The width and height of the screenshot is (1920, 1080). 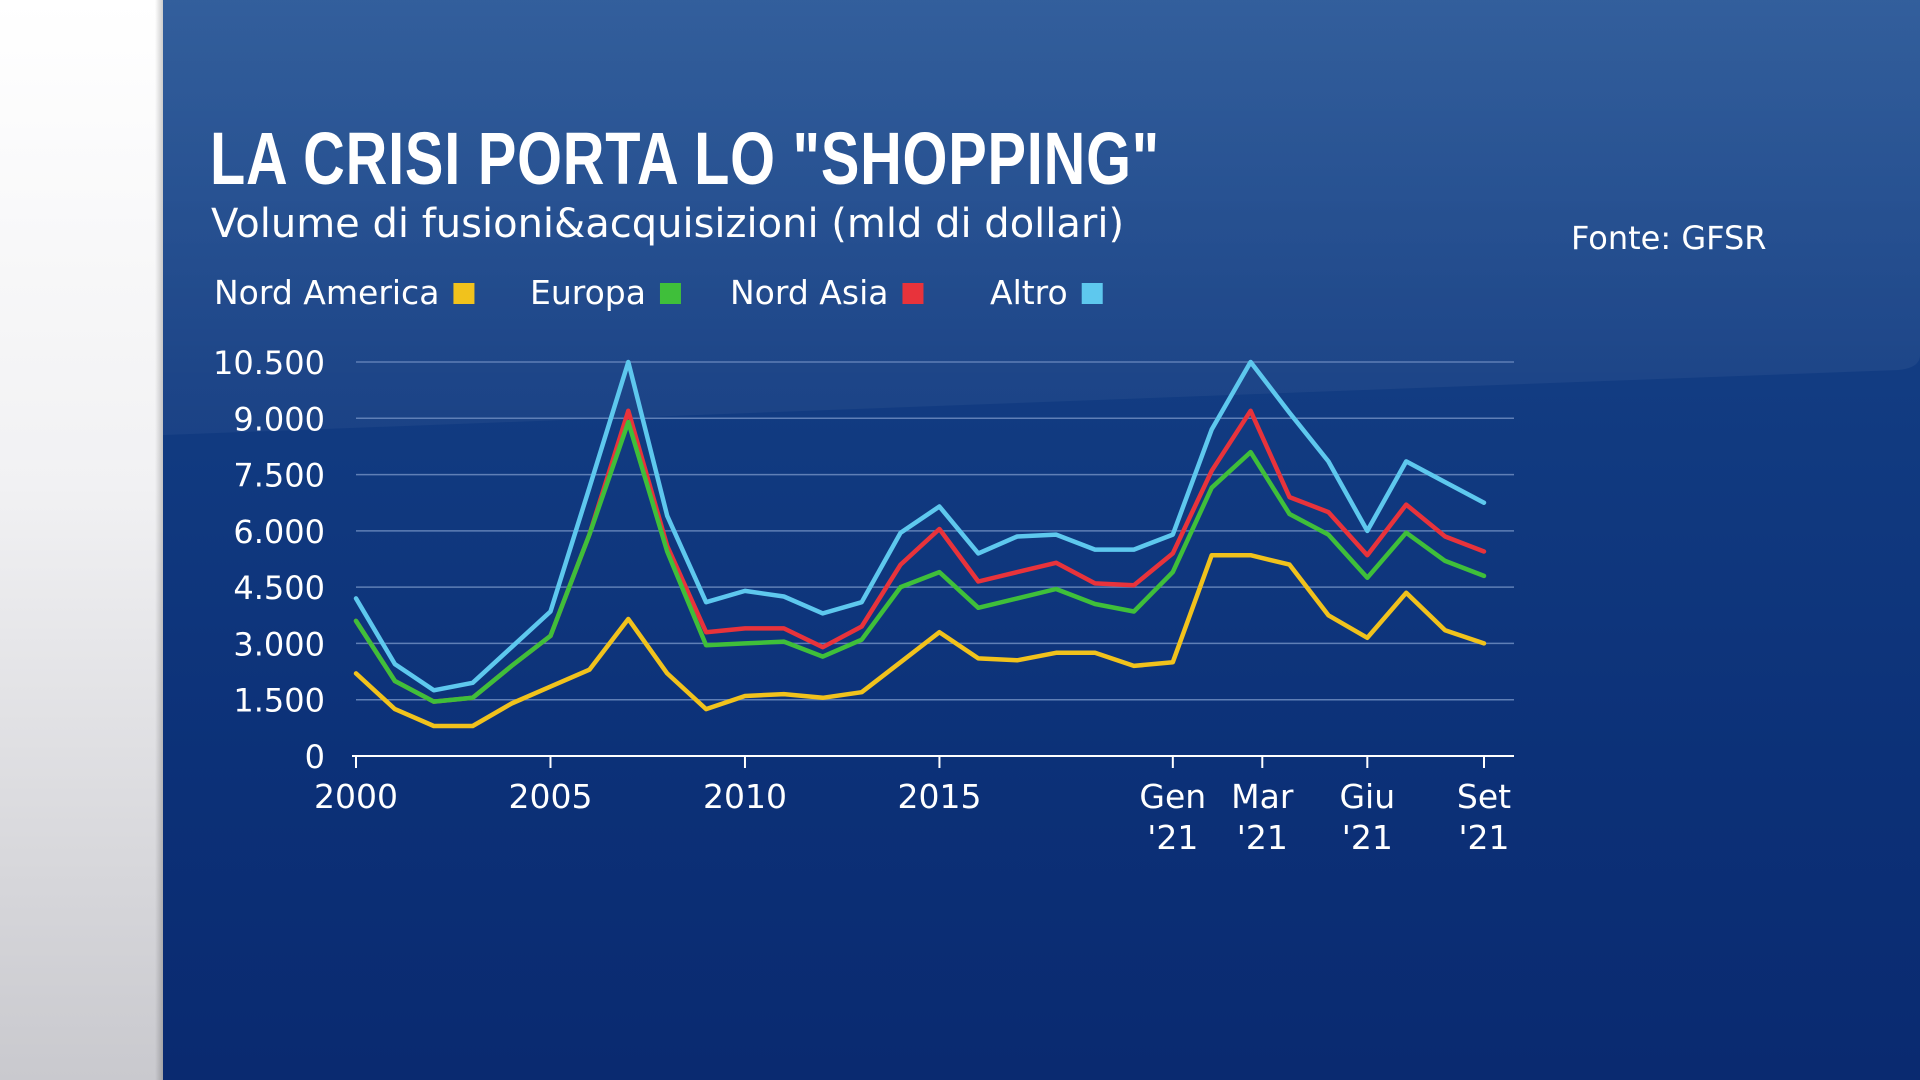 I want to click on x-tick-label: 2000, so click(x=356, y=796).